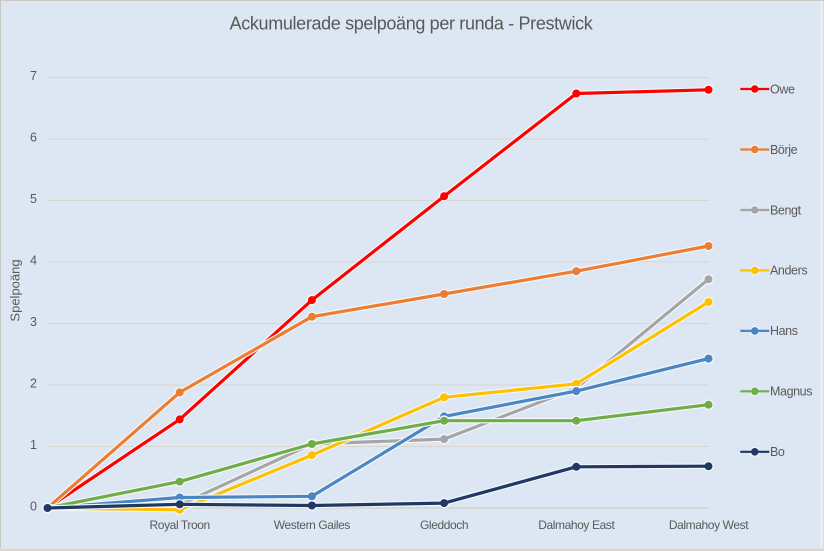 The height and width of the screenshot is (551, 824). Describe the element at coordinates (782, 89) in the screenshot. I see `svg-text: Owe` at that location.